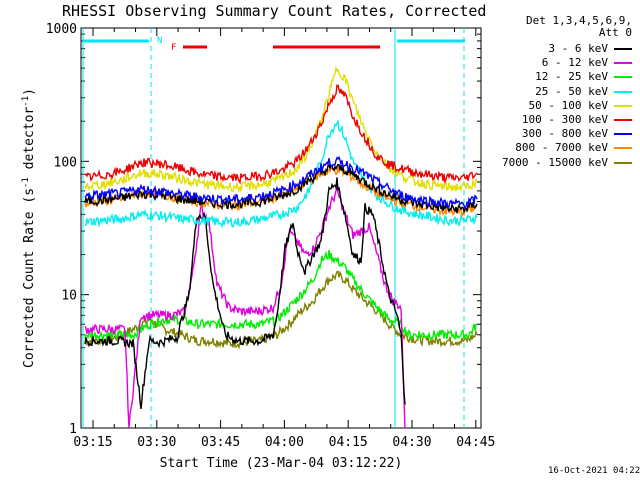  I want to click on legend-label: 25 - 50 keV, so click(571, 91).